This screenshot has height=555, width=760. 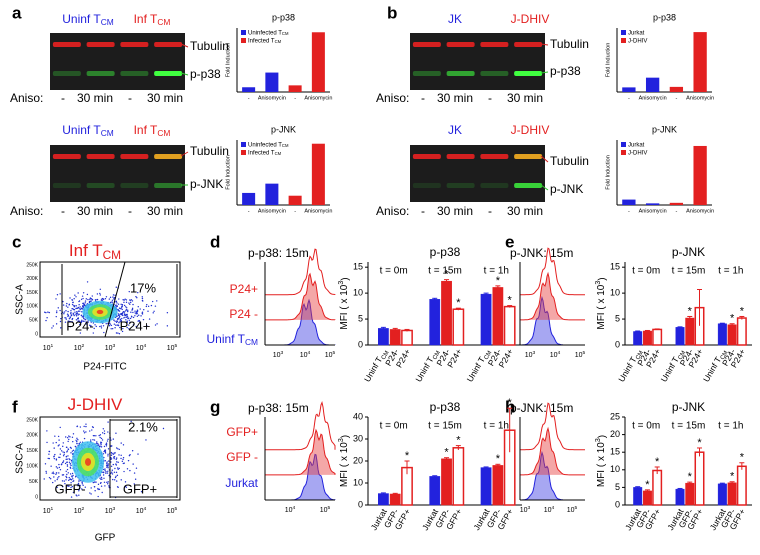 What do you see at coordinates (569, 161) in the screenshot?
I see `band-label: Tubulin` at bounding box center [569, 161].